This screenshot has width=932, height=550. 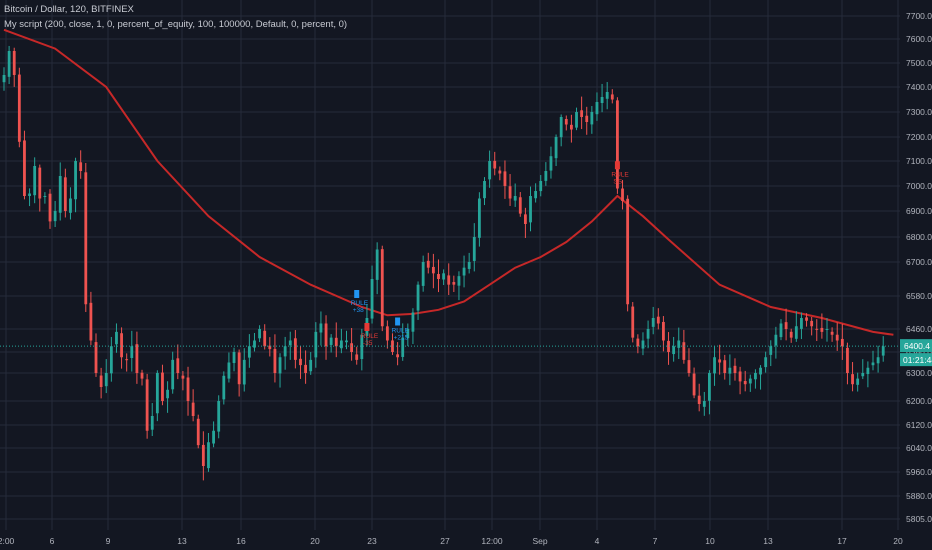 I want to click on y-tick-label: 6580.0, so click(x=919, y=296).